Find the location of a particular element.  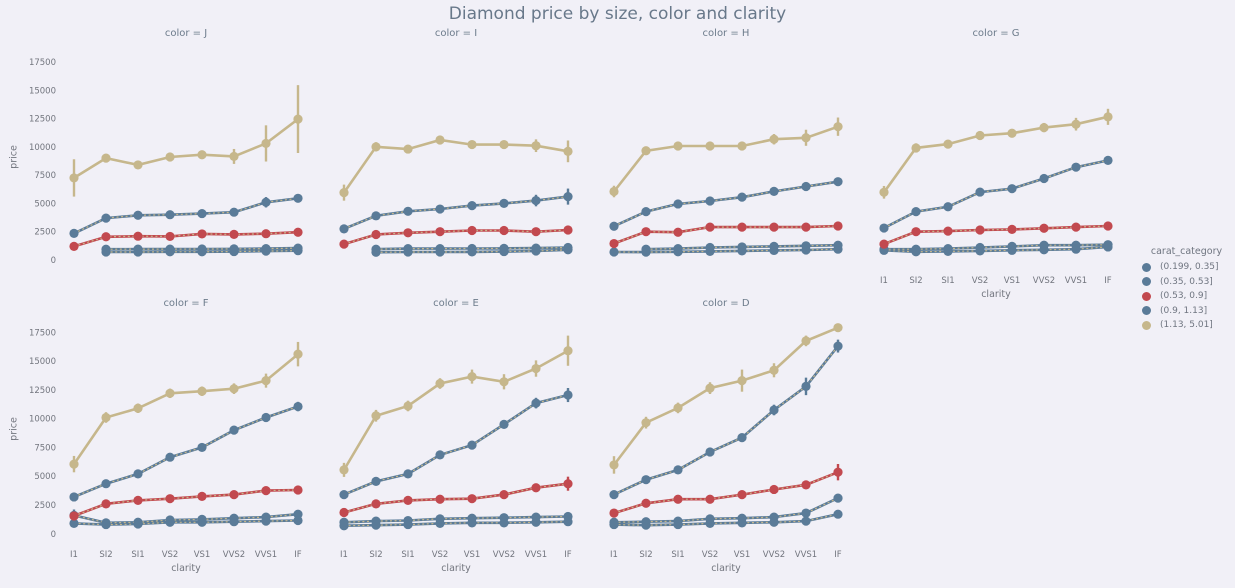

legend-entry: (0.199, 0.35] is located at coordinates (1186, 267).